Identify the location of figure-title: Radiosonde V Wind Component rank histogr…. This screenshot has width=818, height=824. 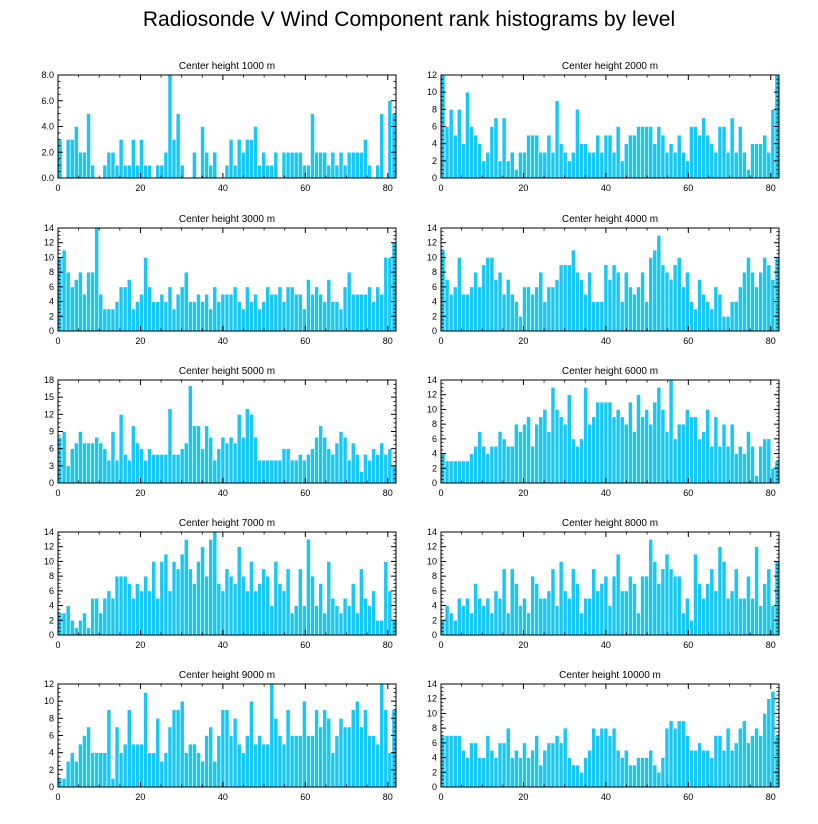
(409, 19).